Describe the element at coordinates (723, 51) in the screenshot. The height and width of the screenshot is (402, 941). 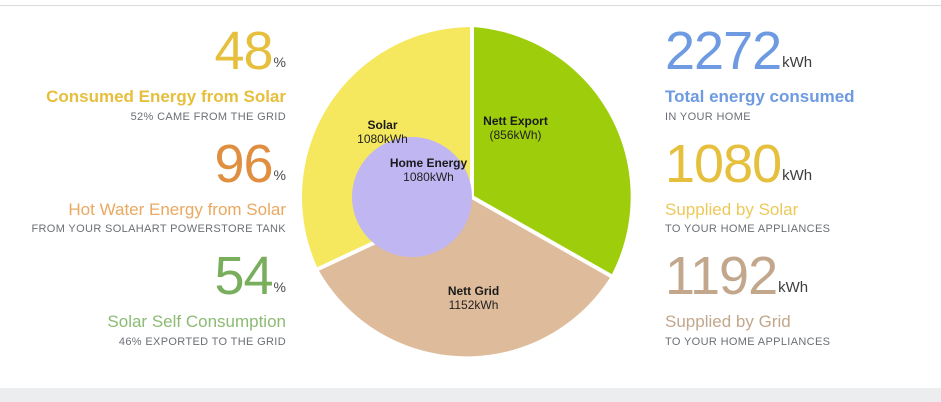
I see `stat-value: 2272` at that location.